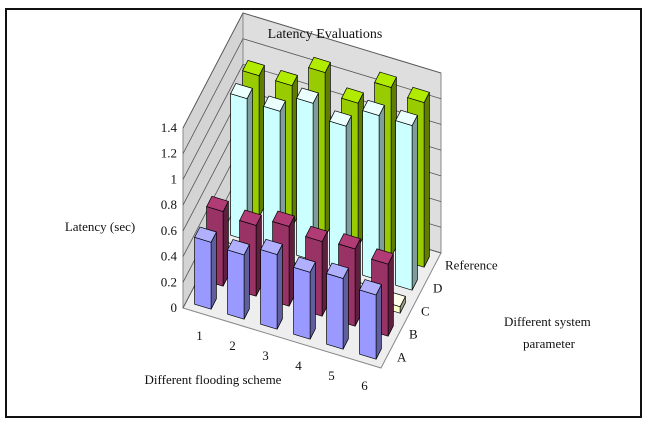  Describe the element at coordinates (169, 217) in the screenshot. I see `y-axis-ticks: 0 0.2 0.4 0.6 0.8 1 1.2 1.4` at that location.